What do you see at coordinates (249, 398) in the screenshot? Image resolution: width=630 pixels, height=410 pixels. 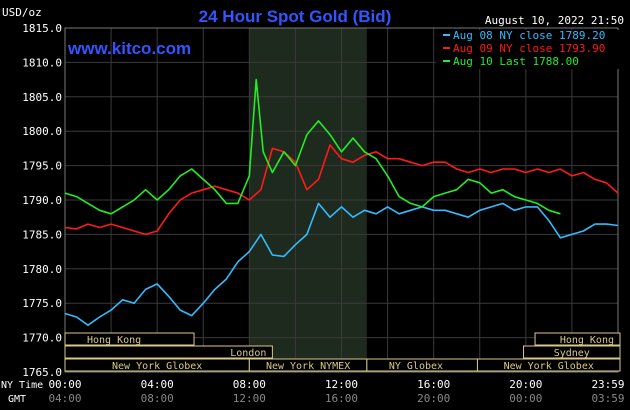 I see `gmt-tick-label: 12:00` at bounding box center [249, 398].